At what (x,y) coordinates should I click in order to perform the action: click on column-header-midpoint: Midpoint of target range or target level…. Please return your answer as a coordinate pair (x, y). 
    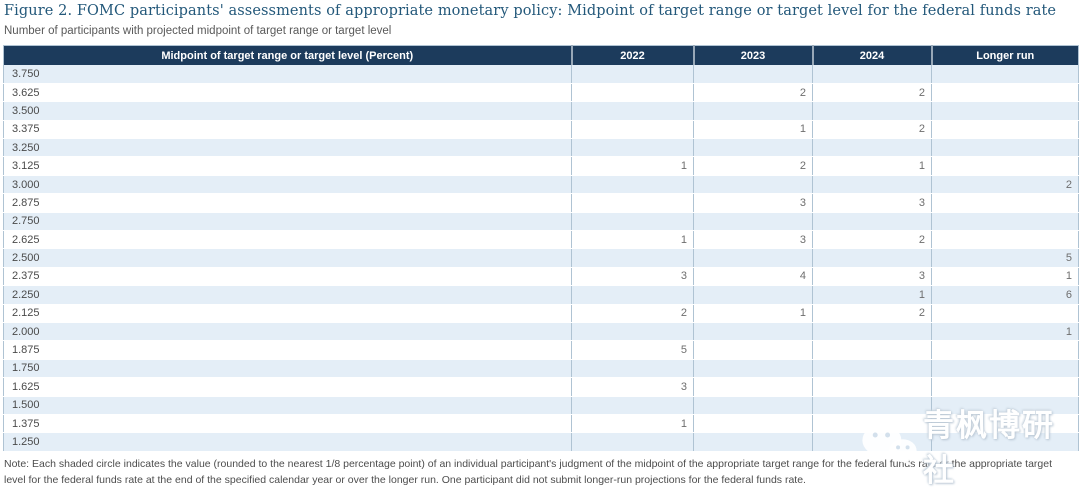
    Looking at the image, I should click on (287, 55).